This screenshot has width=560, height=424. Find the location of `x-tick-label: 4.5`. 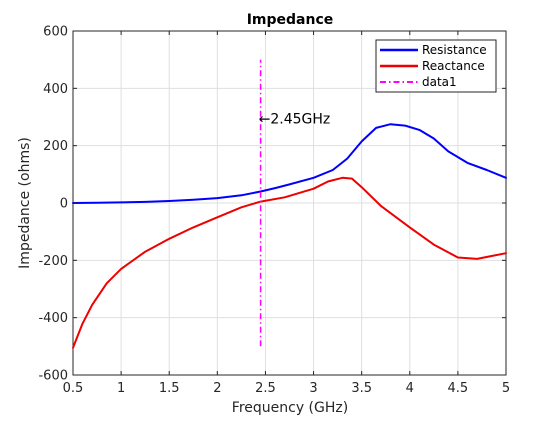

x-tick-label: 4.5 is located at coordinates (458, 388).